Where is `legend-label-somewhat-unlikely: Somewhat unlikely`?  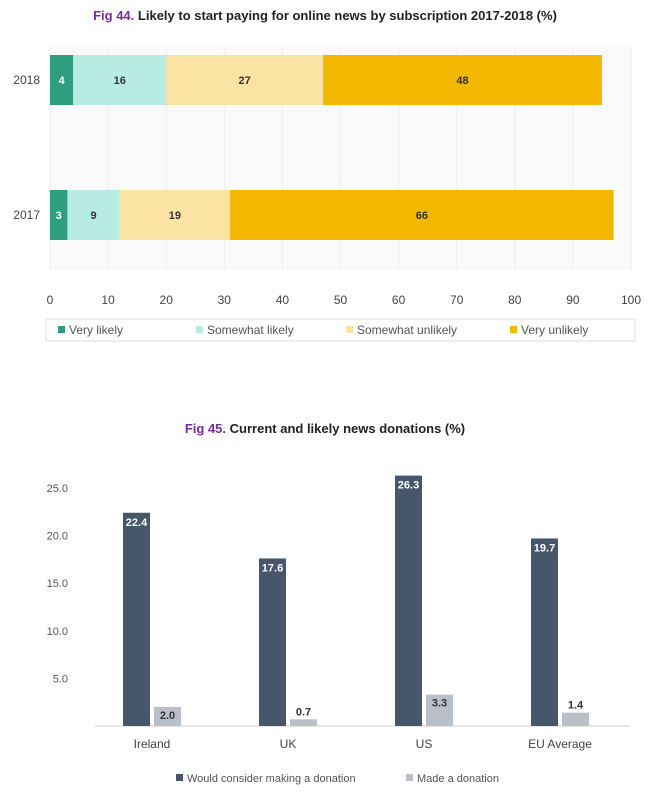 legend-label-somewhat-unlikely: Somewhat unlikely is located at coordinates (407, 330).